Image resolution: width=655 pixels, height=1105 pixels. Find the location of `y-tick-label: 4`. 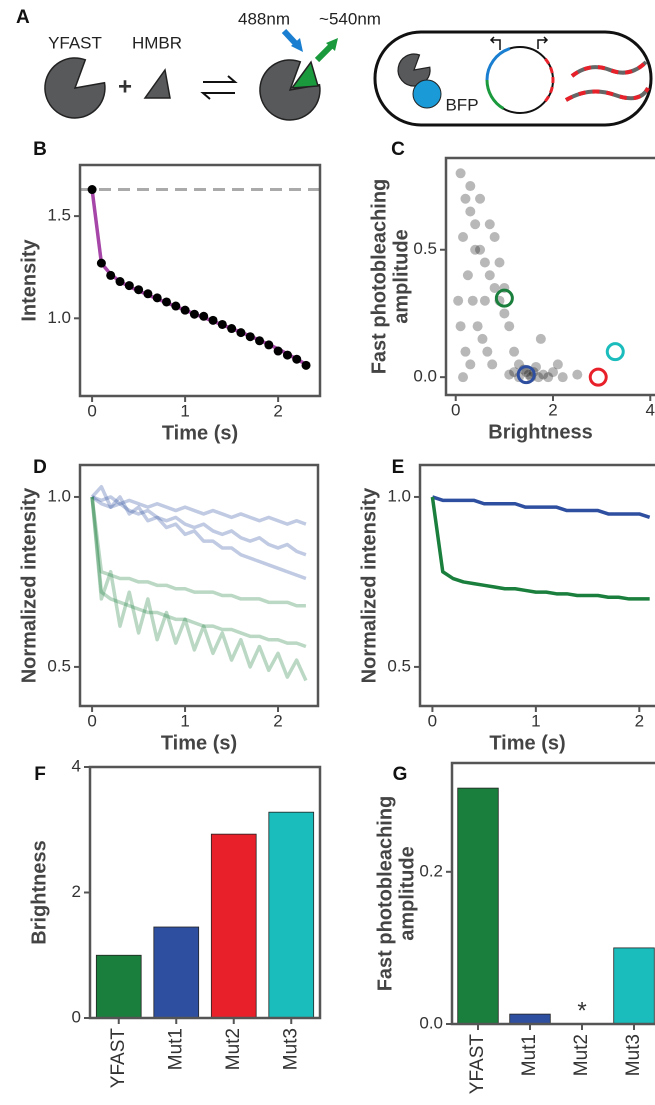

y-tick-label: 4 is located at coordinates (76, 765).